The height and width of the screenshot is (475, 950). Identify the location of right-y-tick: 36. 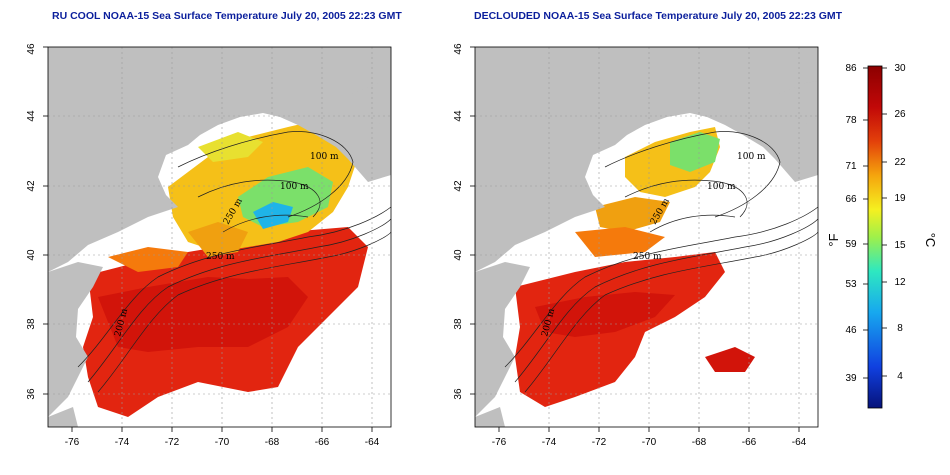
(458, 394).